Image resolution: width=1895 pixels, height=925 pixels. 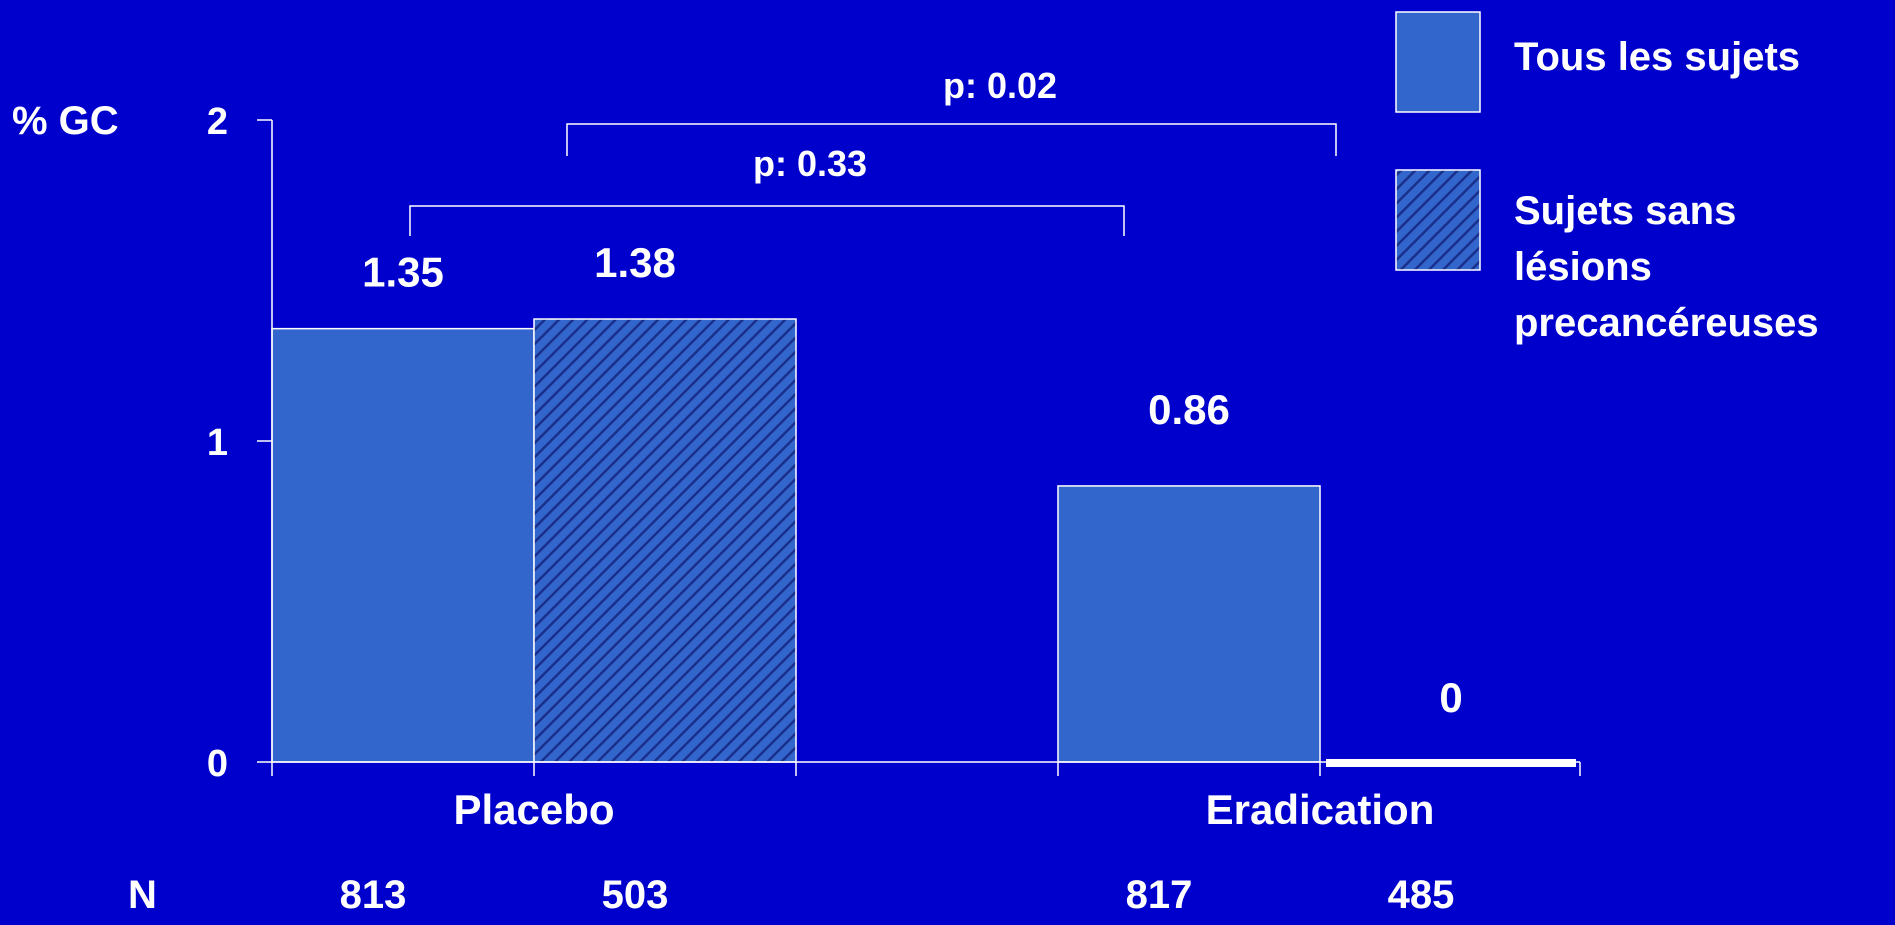 I want to click on p-value-label: p: 0.33, so click(x=810, y=163).